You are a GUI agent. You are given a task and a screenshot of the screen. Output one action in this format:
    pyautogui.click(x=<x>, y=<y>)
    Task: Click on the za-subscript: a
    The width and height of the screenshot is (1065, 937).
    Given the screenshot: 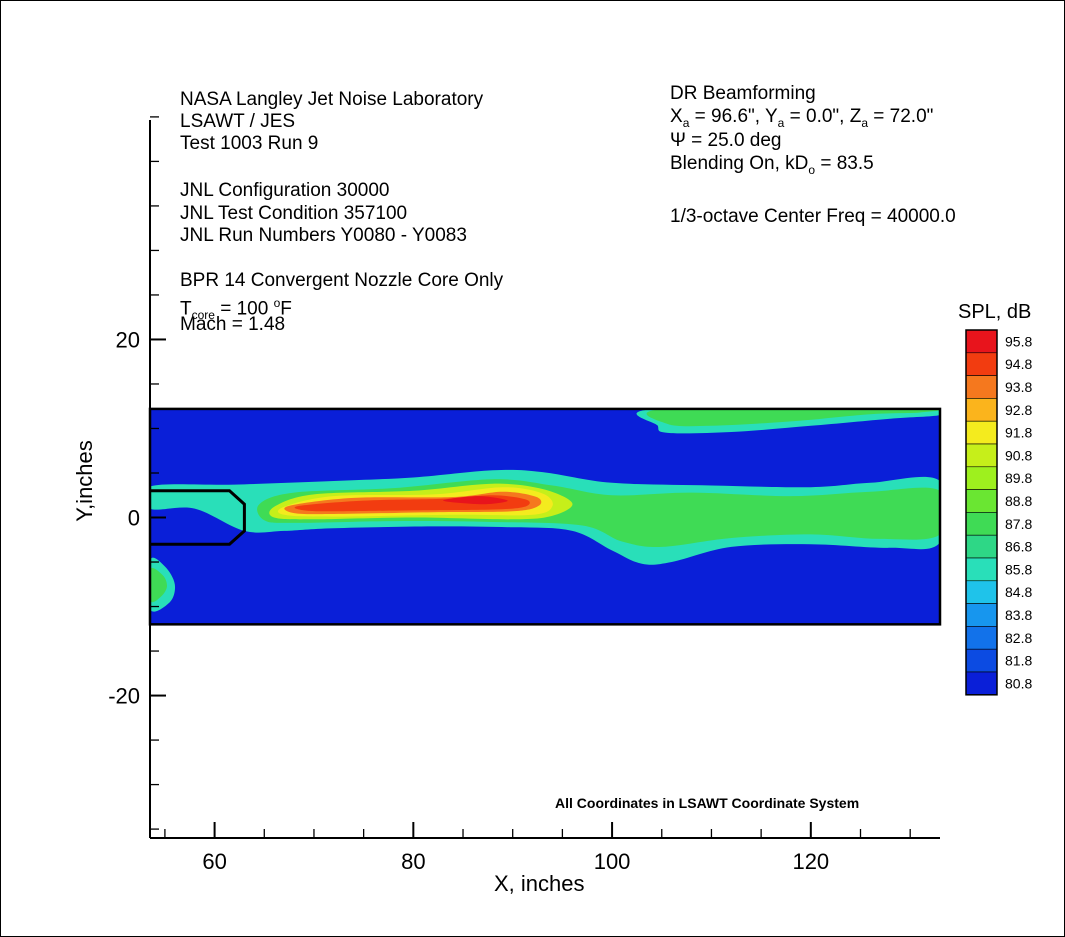 What is the action you would take?
    pyautogui.click(x=865, y=122)
    